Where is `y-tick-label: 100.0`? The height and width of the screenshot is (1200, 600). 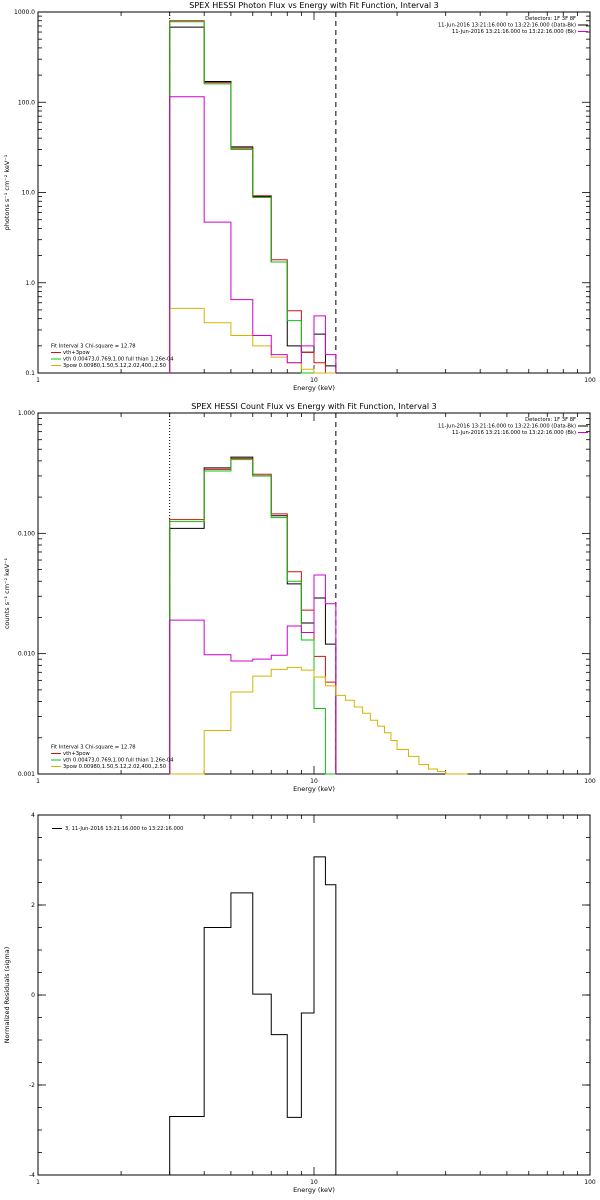
y-tick-label: 100.0 is located at coordinates (26, 102).